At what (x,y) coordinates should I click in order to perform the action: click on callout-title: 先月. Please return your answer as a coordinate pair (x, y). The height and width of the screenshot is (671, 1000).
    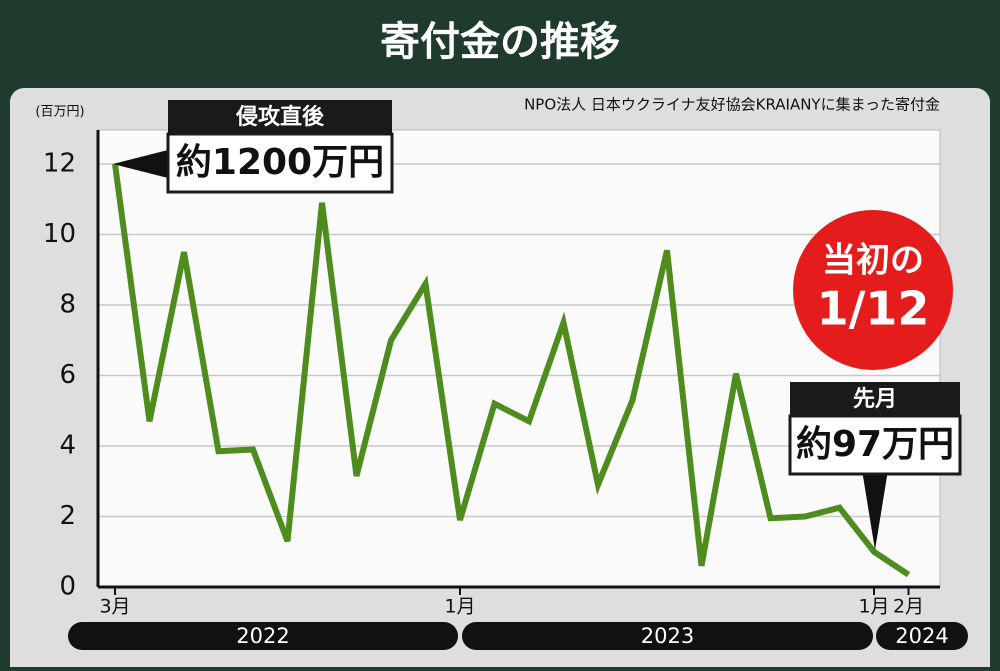
    Looking at the image, I should click on (875, 399).